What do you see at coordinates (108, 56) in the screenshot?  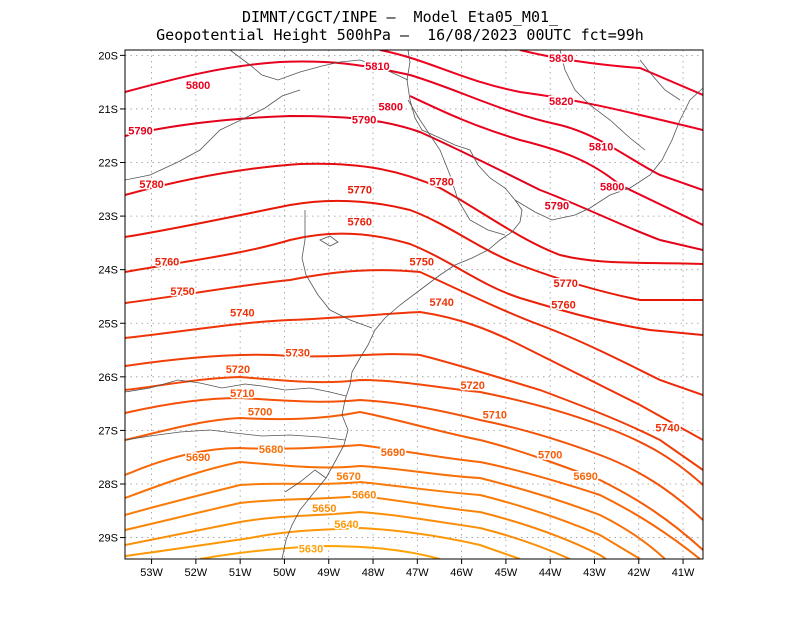 I see `y-tick-label: 20S` at bounding box center [108, 56].